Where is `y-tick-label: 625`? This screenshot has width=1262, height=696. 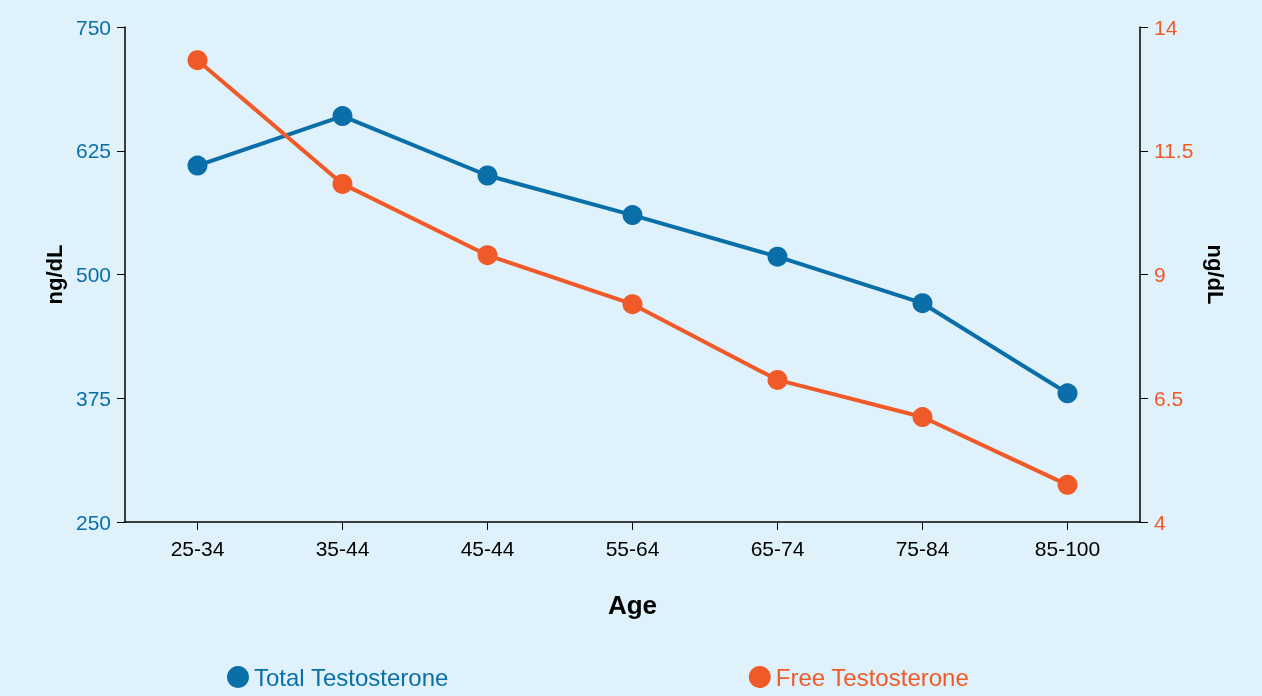 y-tick-label: 625 is located at coordinates (93, 151).